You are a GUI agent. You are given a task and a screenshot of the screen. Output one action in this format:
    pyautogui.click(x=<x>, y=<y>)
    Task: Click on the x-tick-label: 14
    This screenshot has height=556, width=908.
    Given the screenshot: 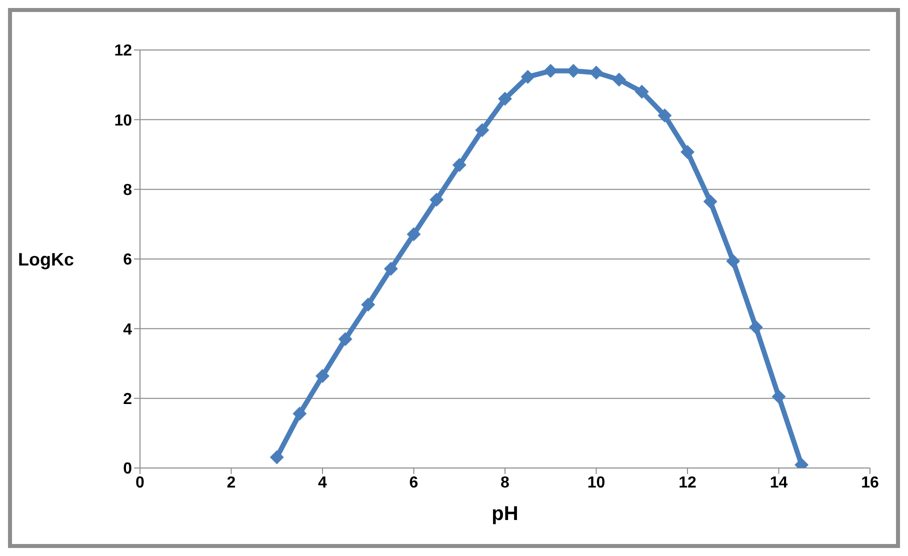 What is the action you would take?
    pyautogui.click(x=779, y=483)
    